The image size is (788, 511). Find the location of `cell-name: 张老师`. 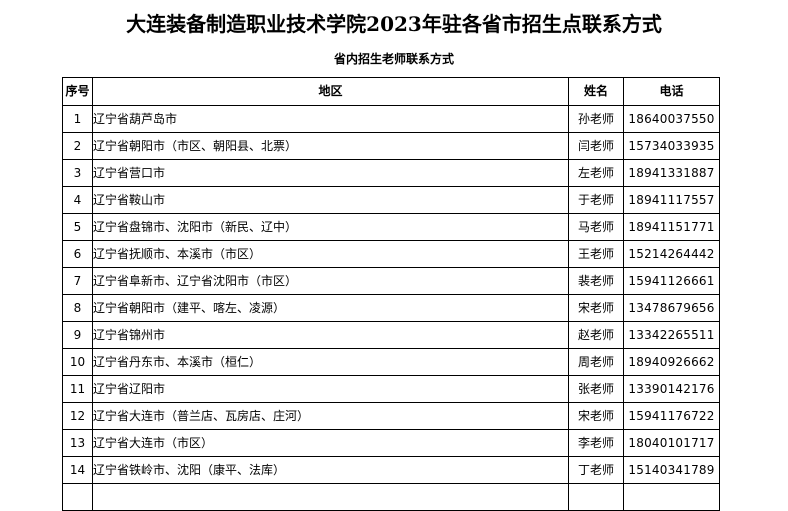

cell-name: 张老师 is located at coordinates (596, 389).